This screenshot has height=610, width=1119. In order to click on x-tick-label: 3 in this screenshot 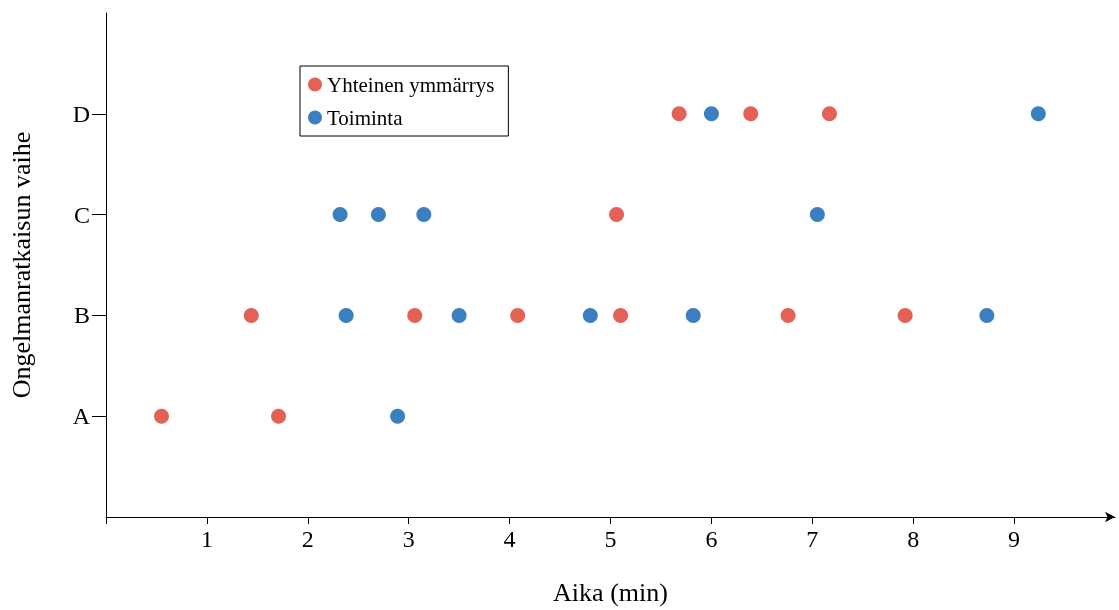, I will do `click(408, 539)`.